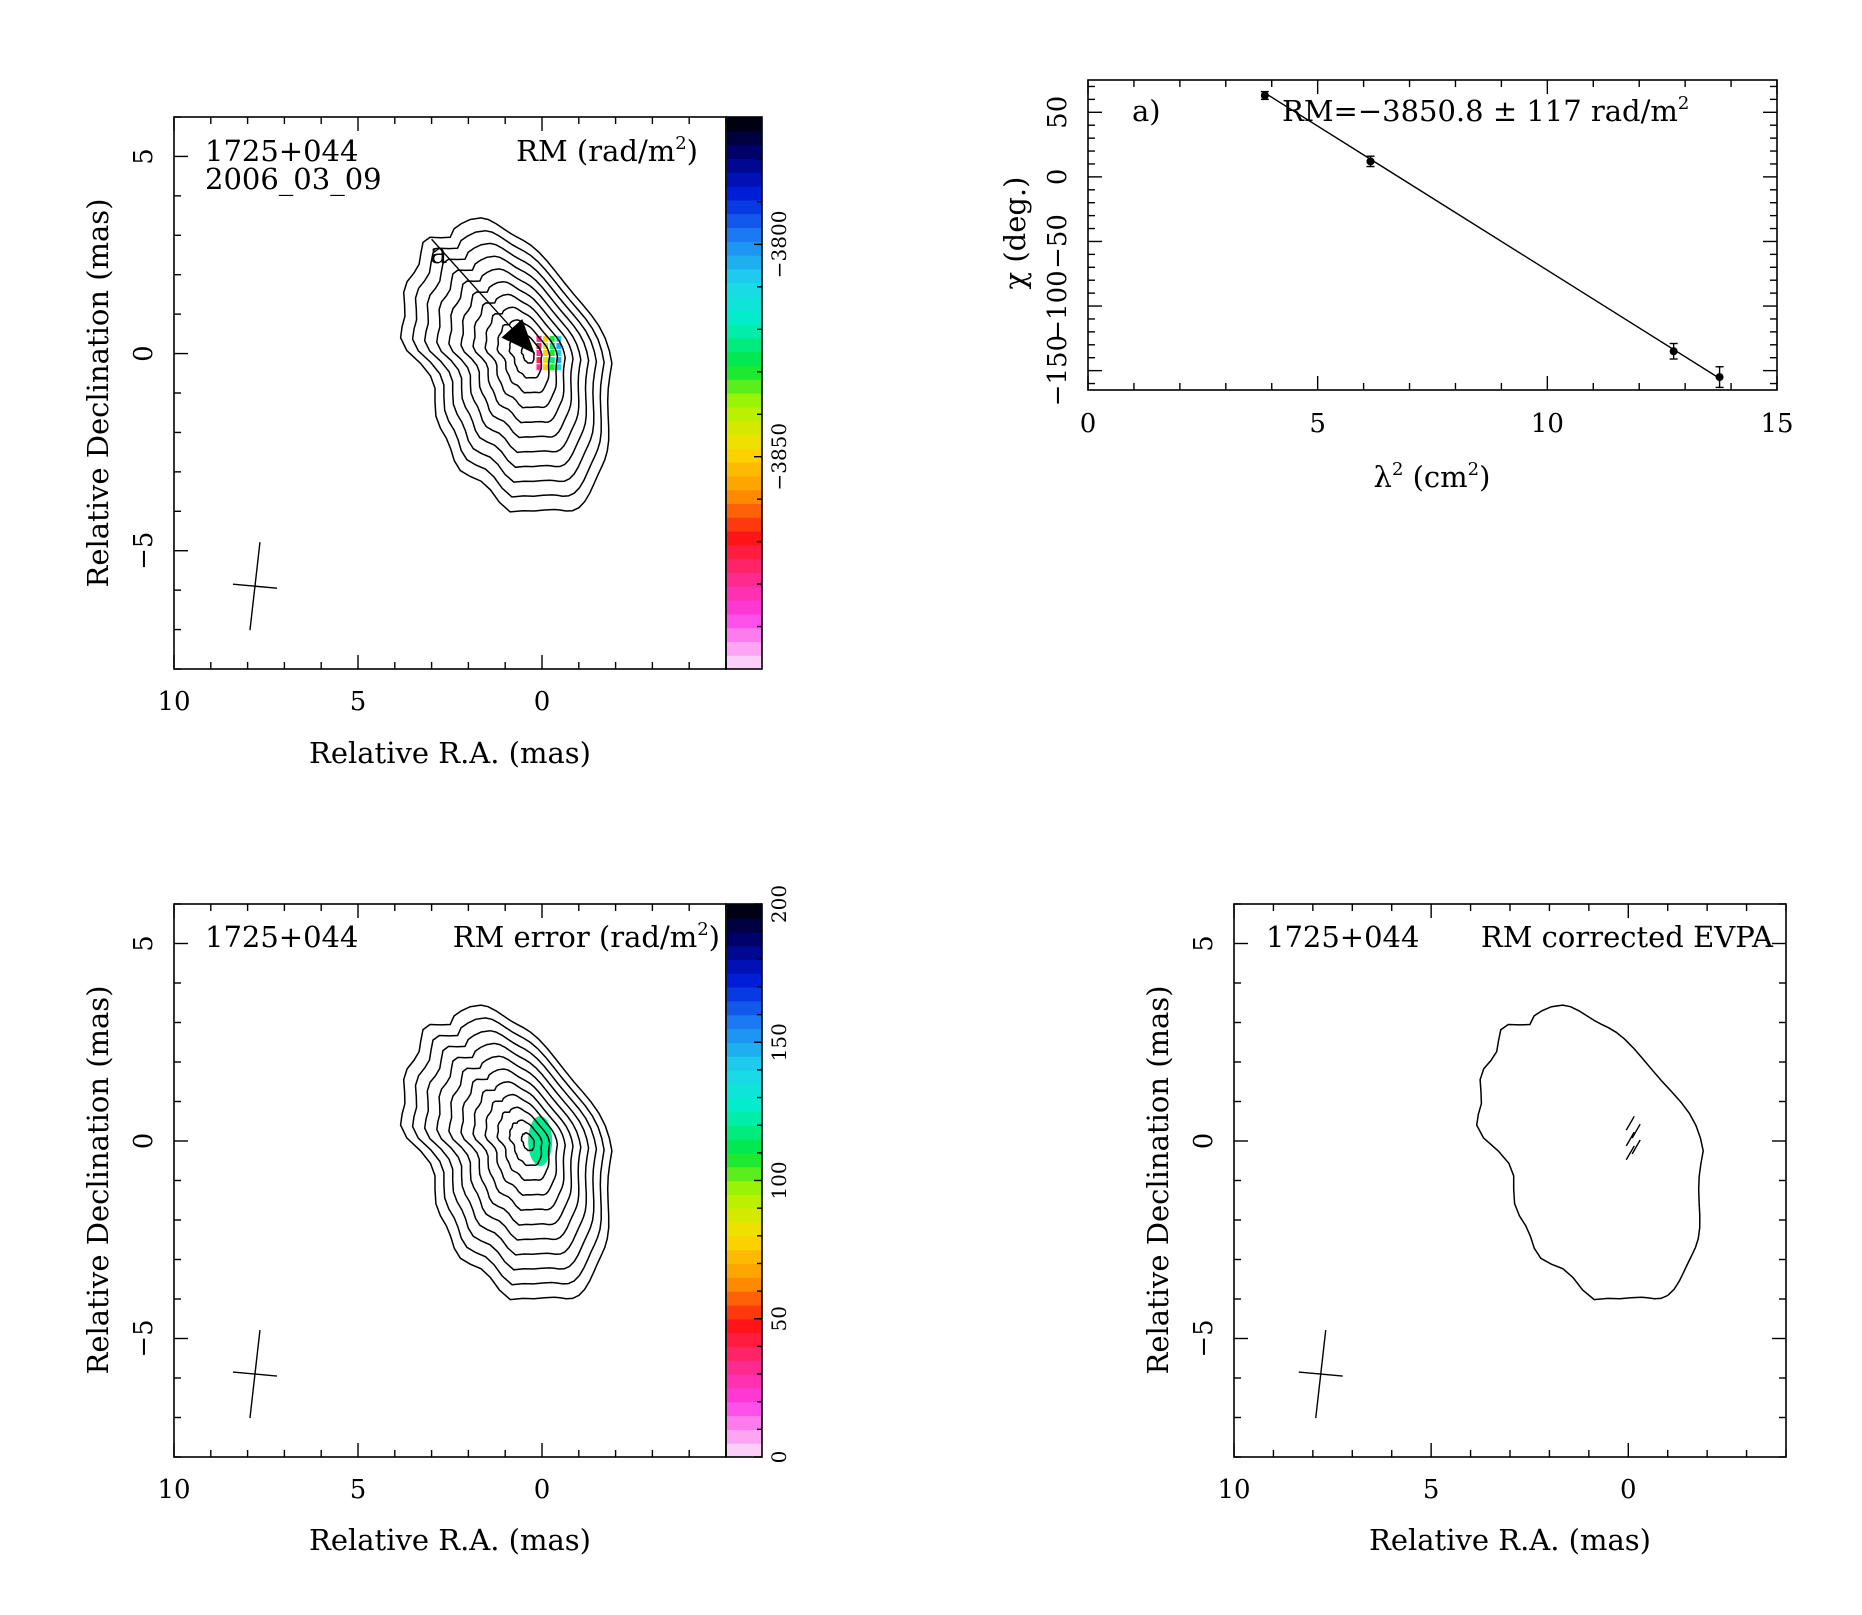 The height and width of the screenshot is (1615, 1862). I want to click on rm-error-colorbar-frame, so click(744, 1180).